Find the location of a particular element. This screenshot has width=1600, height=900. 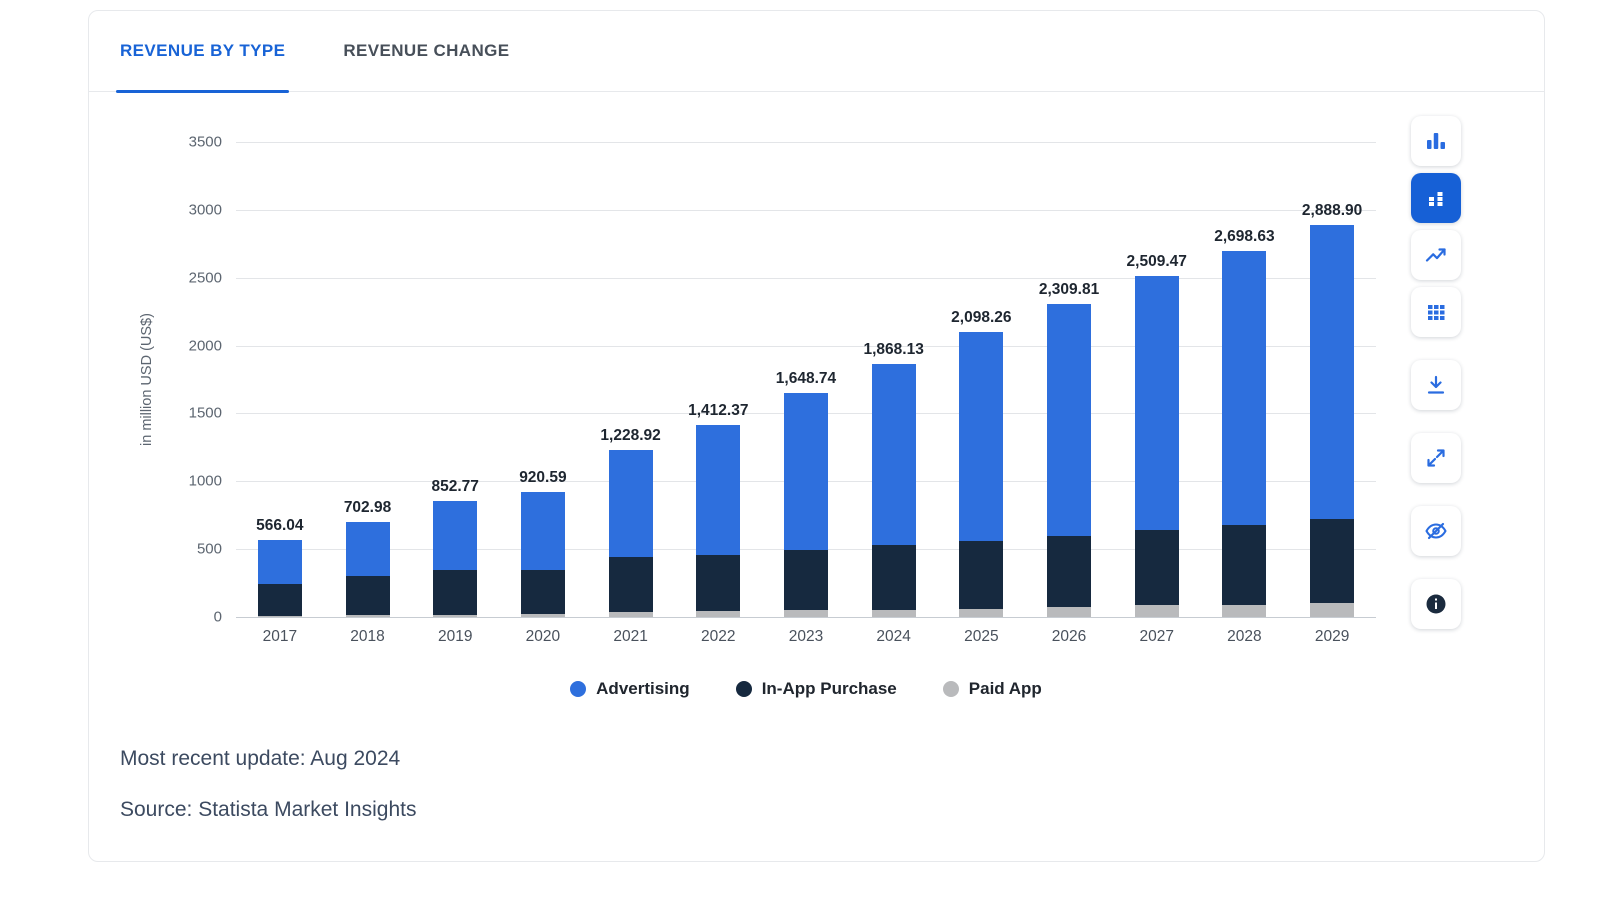

x-axis-label: 2021 is located at coordinates (630, 636).